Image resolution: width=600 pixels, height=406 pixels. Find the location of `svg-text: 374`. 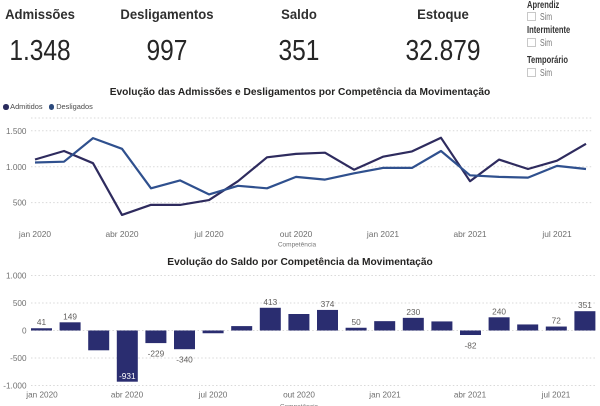

svg-text: 374 is located at coordinates (328, 304).